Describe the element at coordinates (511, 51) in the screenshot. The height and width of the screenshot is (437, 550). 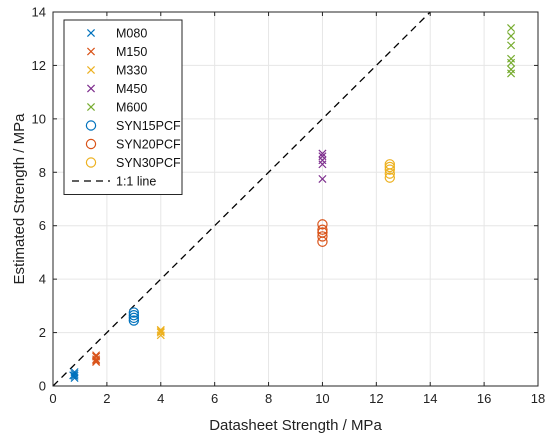
I see `series-m600` at that location.